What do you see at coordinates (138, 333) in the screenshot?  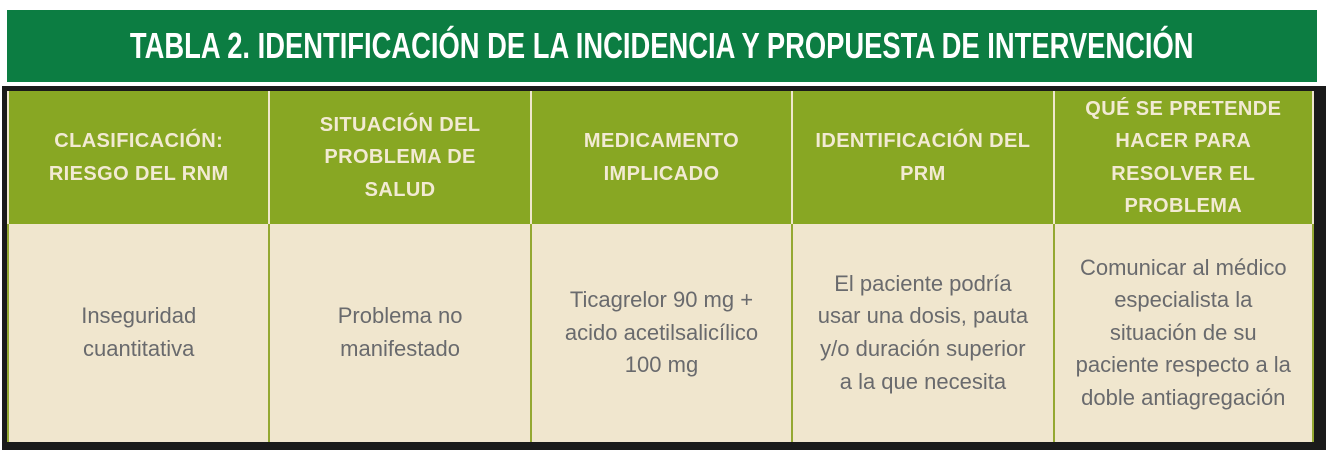 I see `cell-clasificacion-riesgo-rnm-value: Inseguridad cuantitativa` at bounding box center [138, 333].